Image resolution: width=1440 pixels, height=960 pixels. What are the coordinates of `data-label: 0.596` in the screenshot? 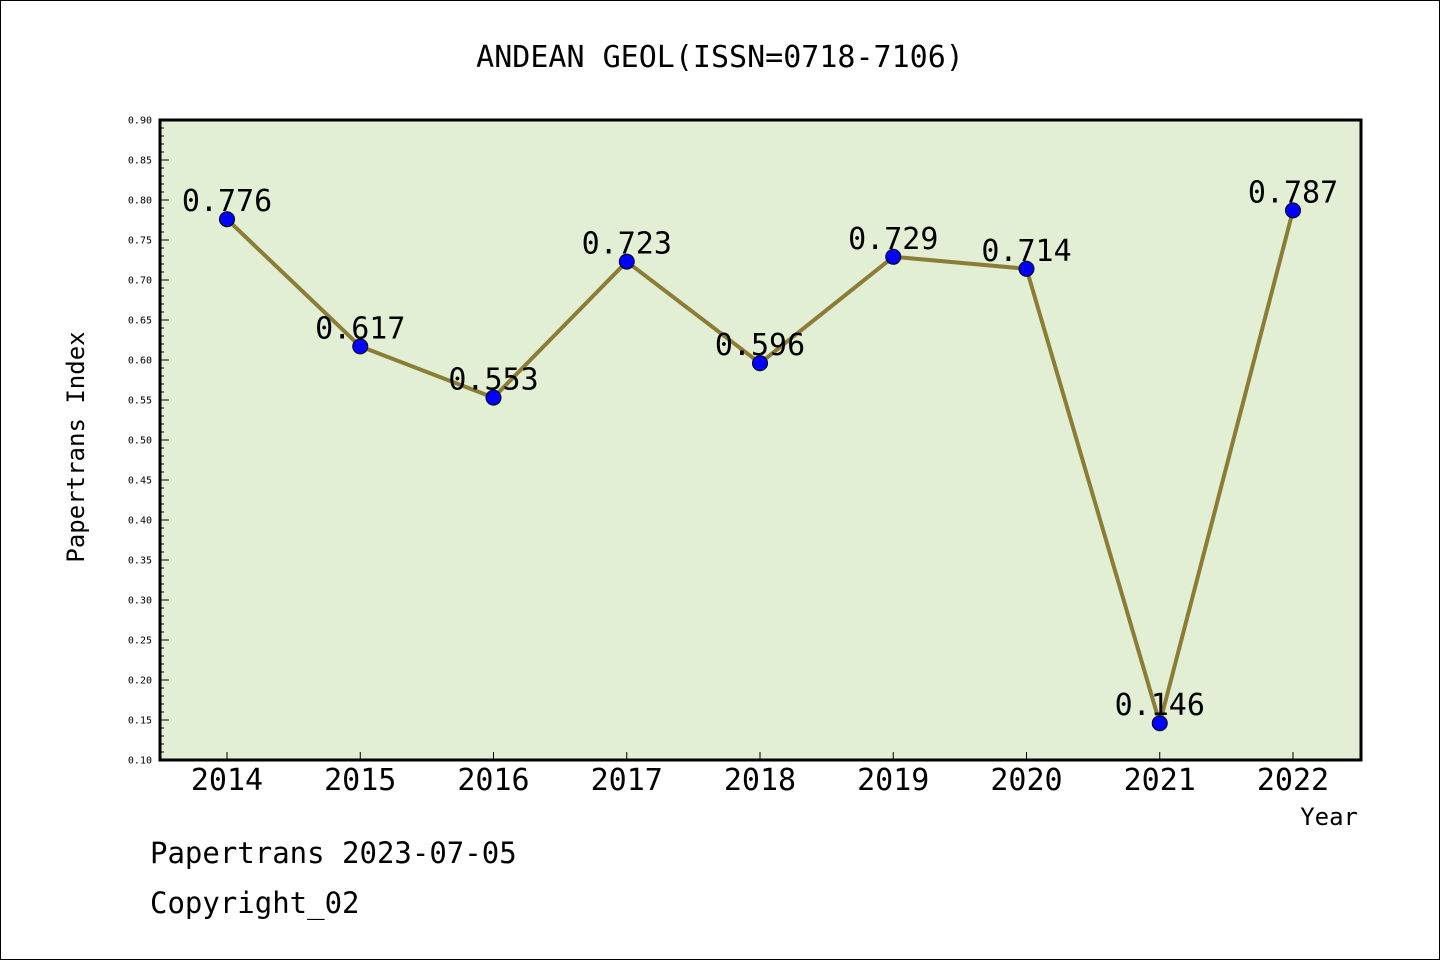 It's located at (760, 345).